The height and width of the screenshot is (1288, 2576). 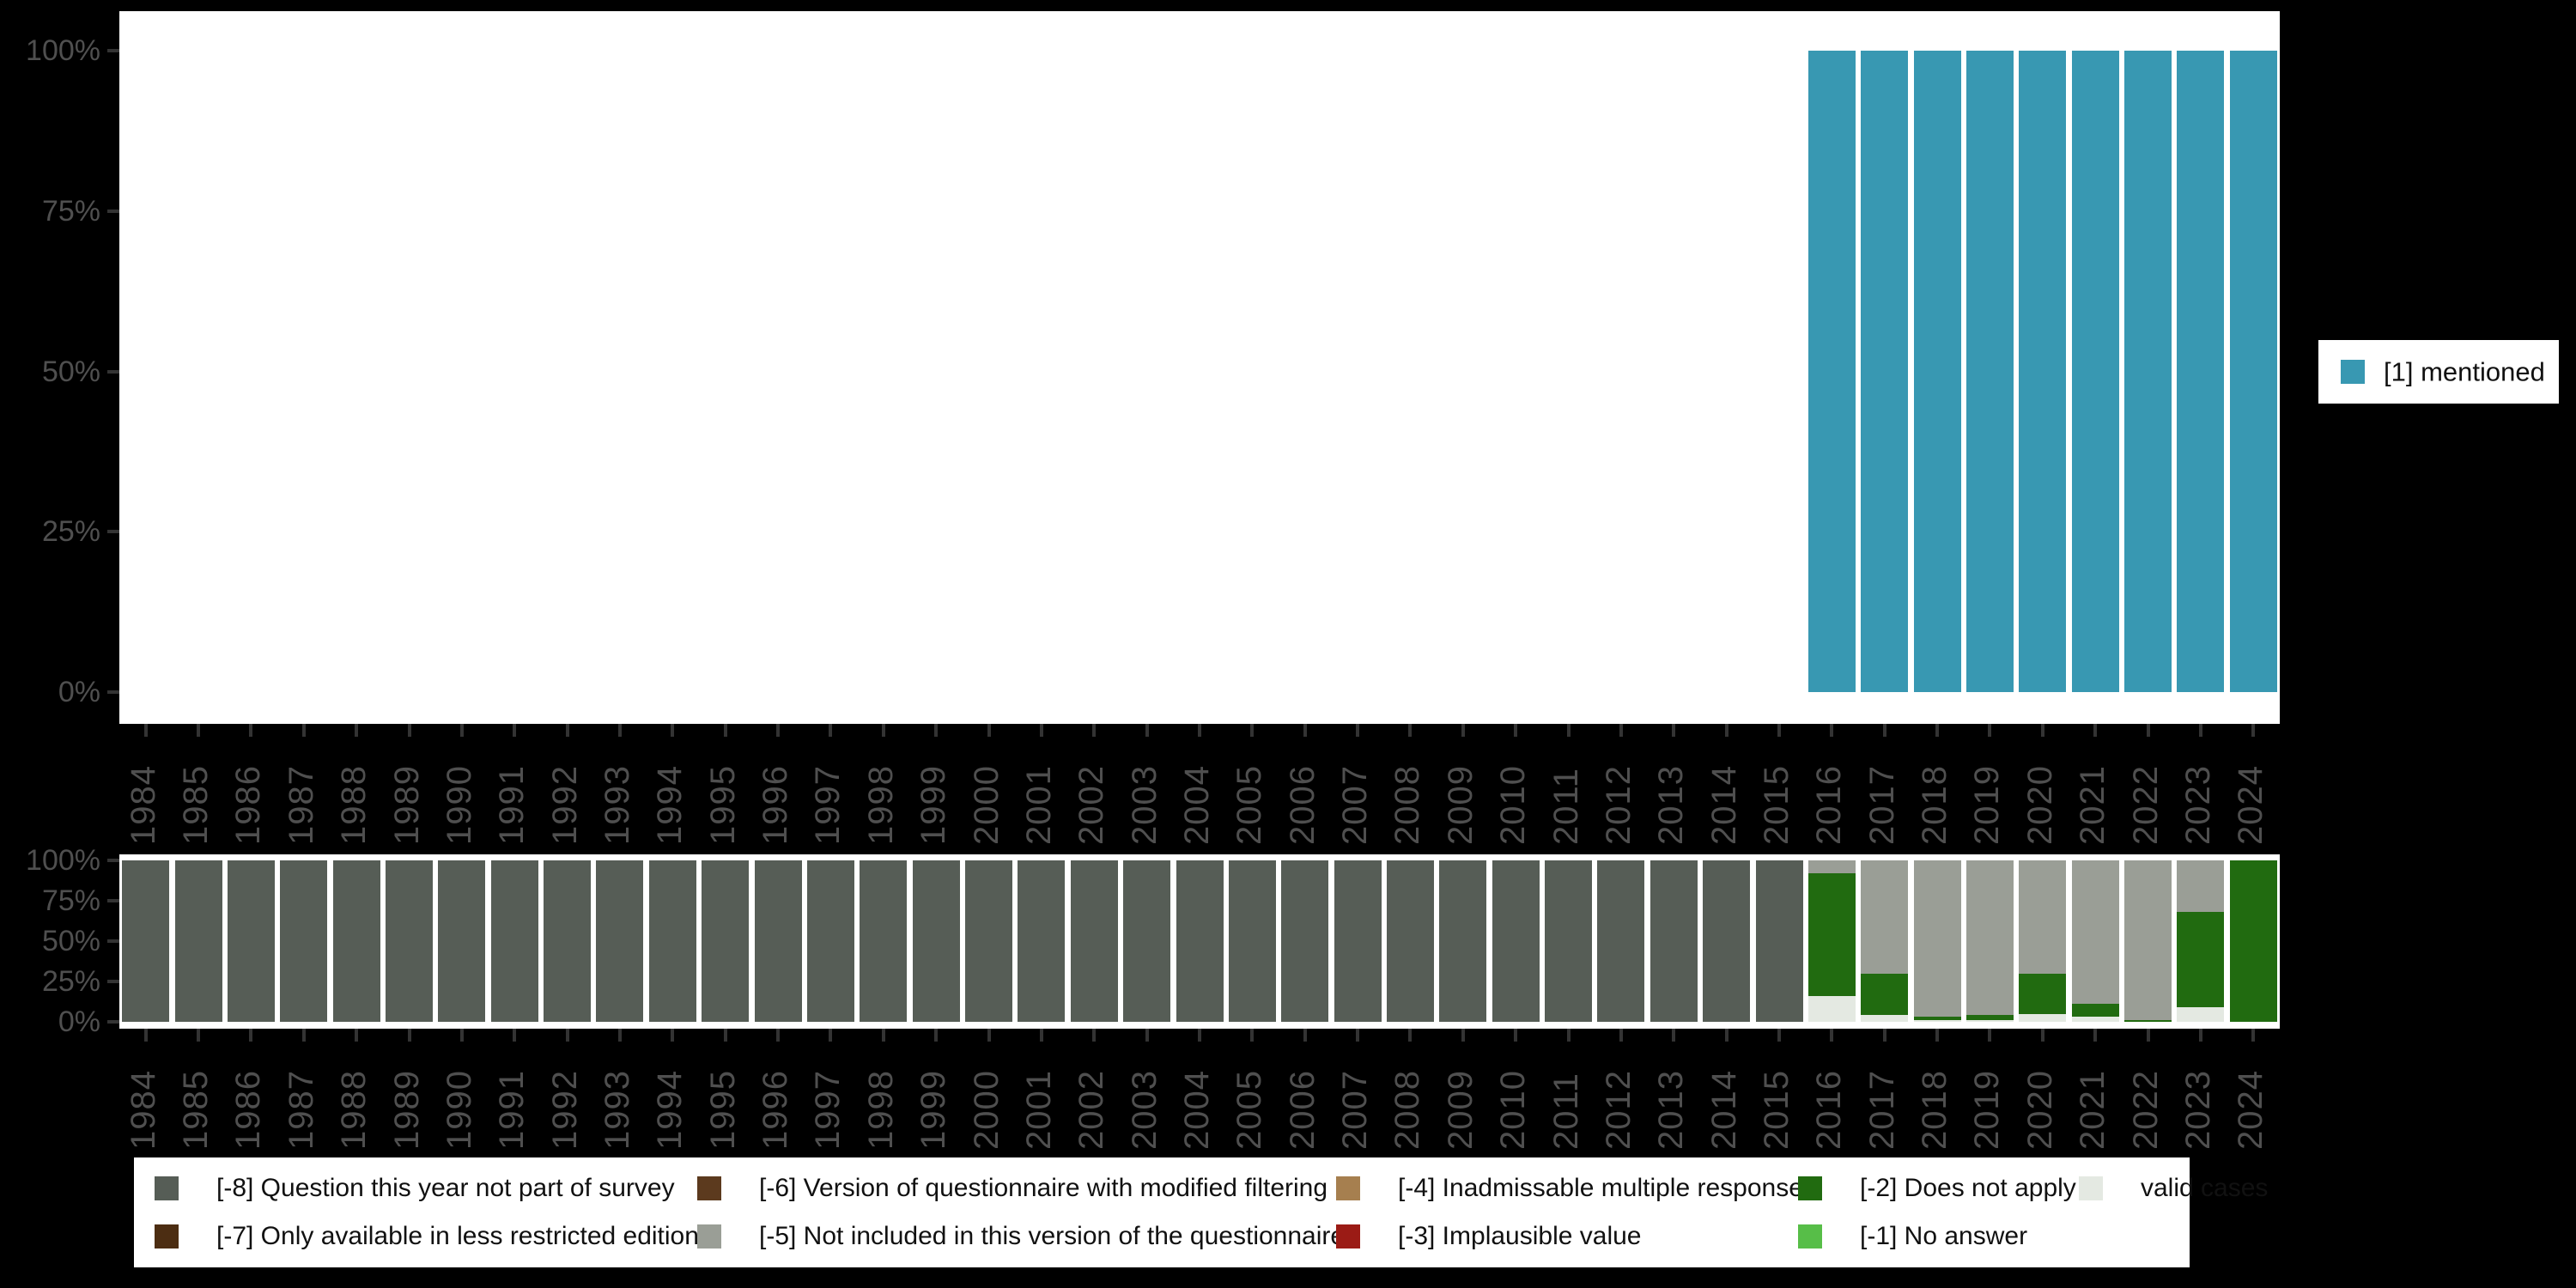 I want to click on x-axis-label: 2013, so click(x=1671, y=1110).